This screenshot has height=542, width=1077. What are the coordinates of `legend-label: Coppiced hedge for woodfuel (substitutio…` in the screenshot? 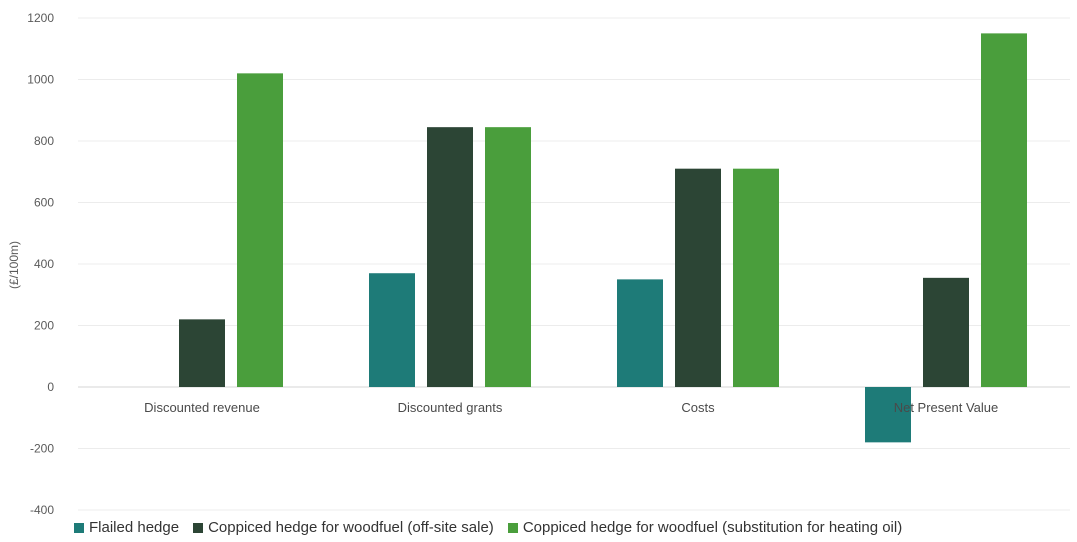 It's located at (712, 527).